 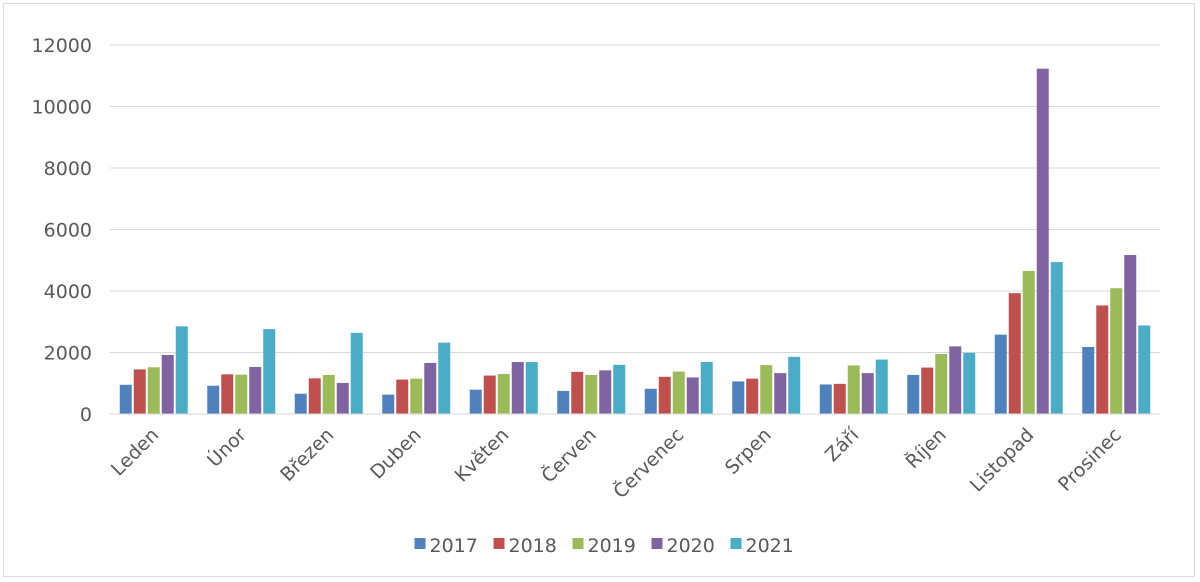 I want to click on y-tick-label: 4000, so click(x=68, y=292).